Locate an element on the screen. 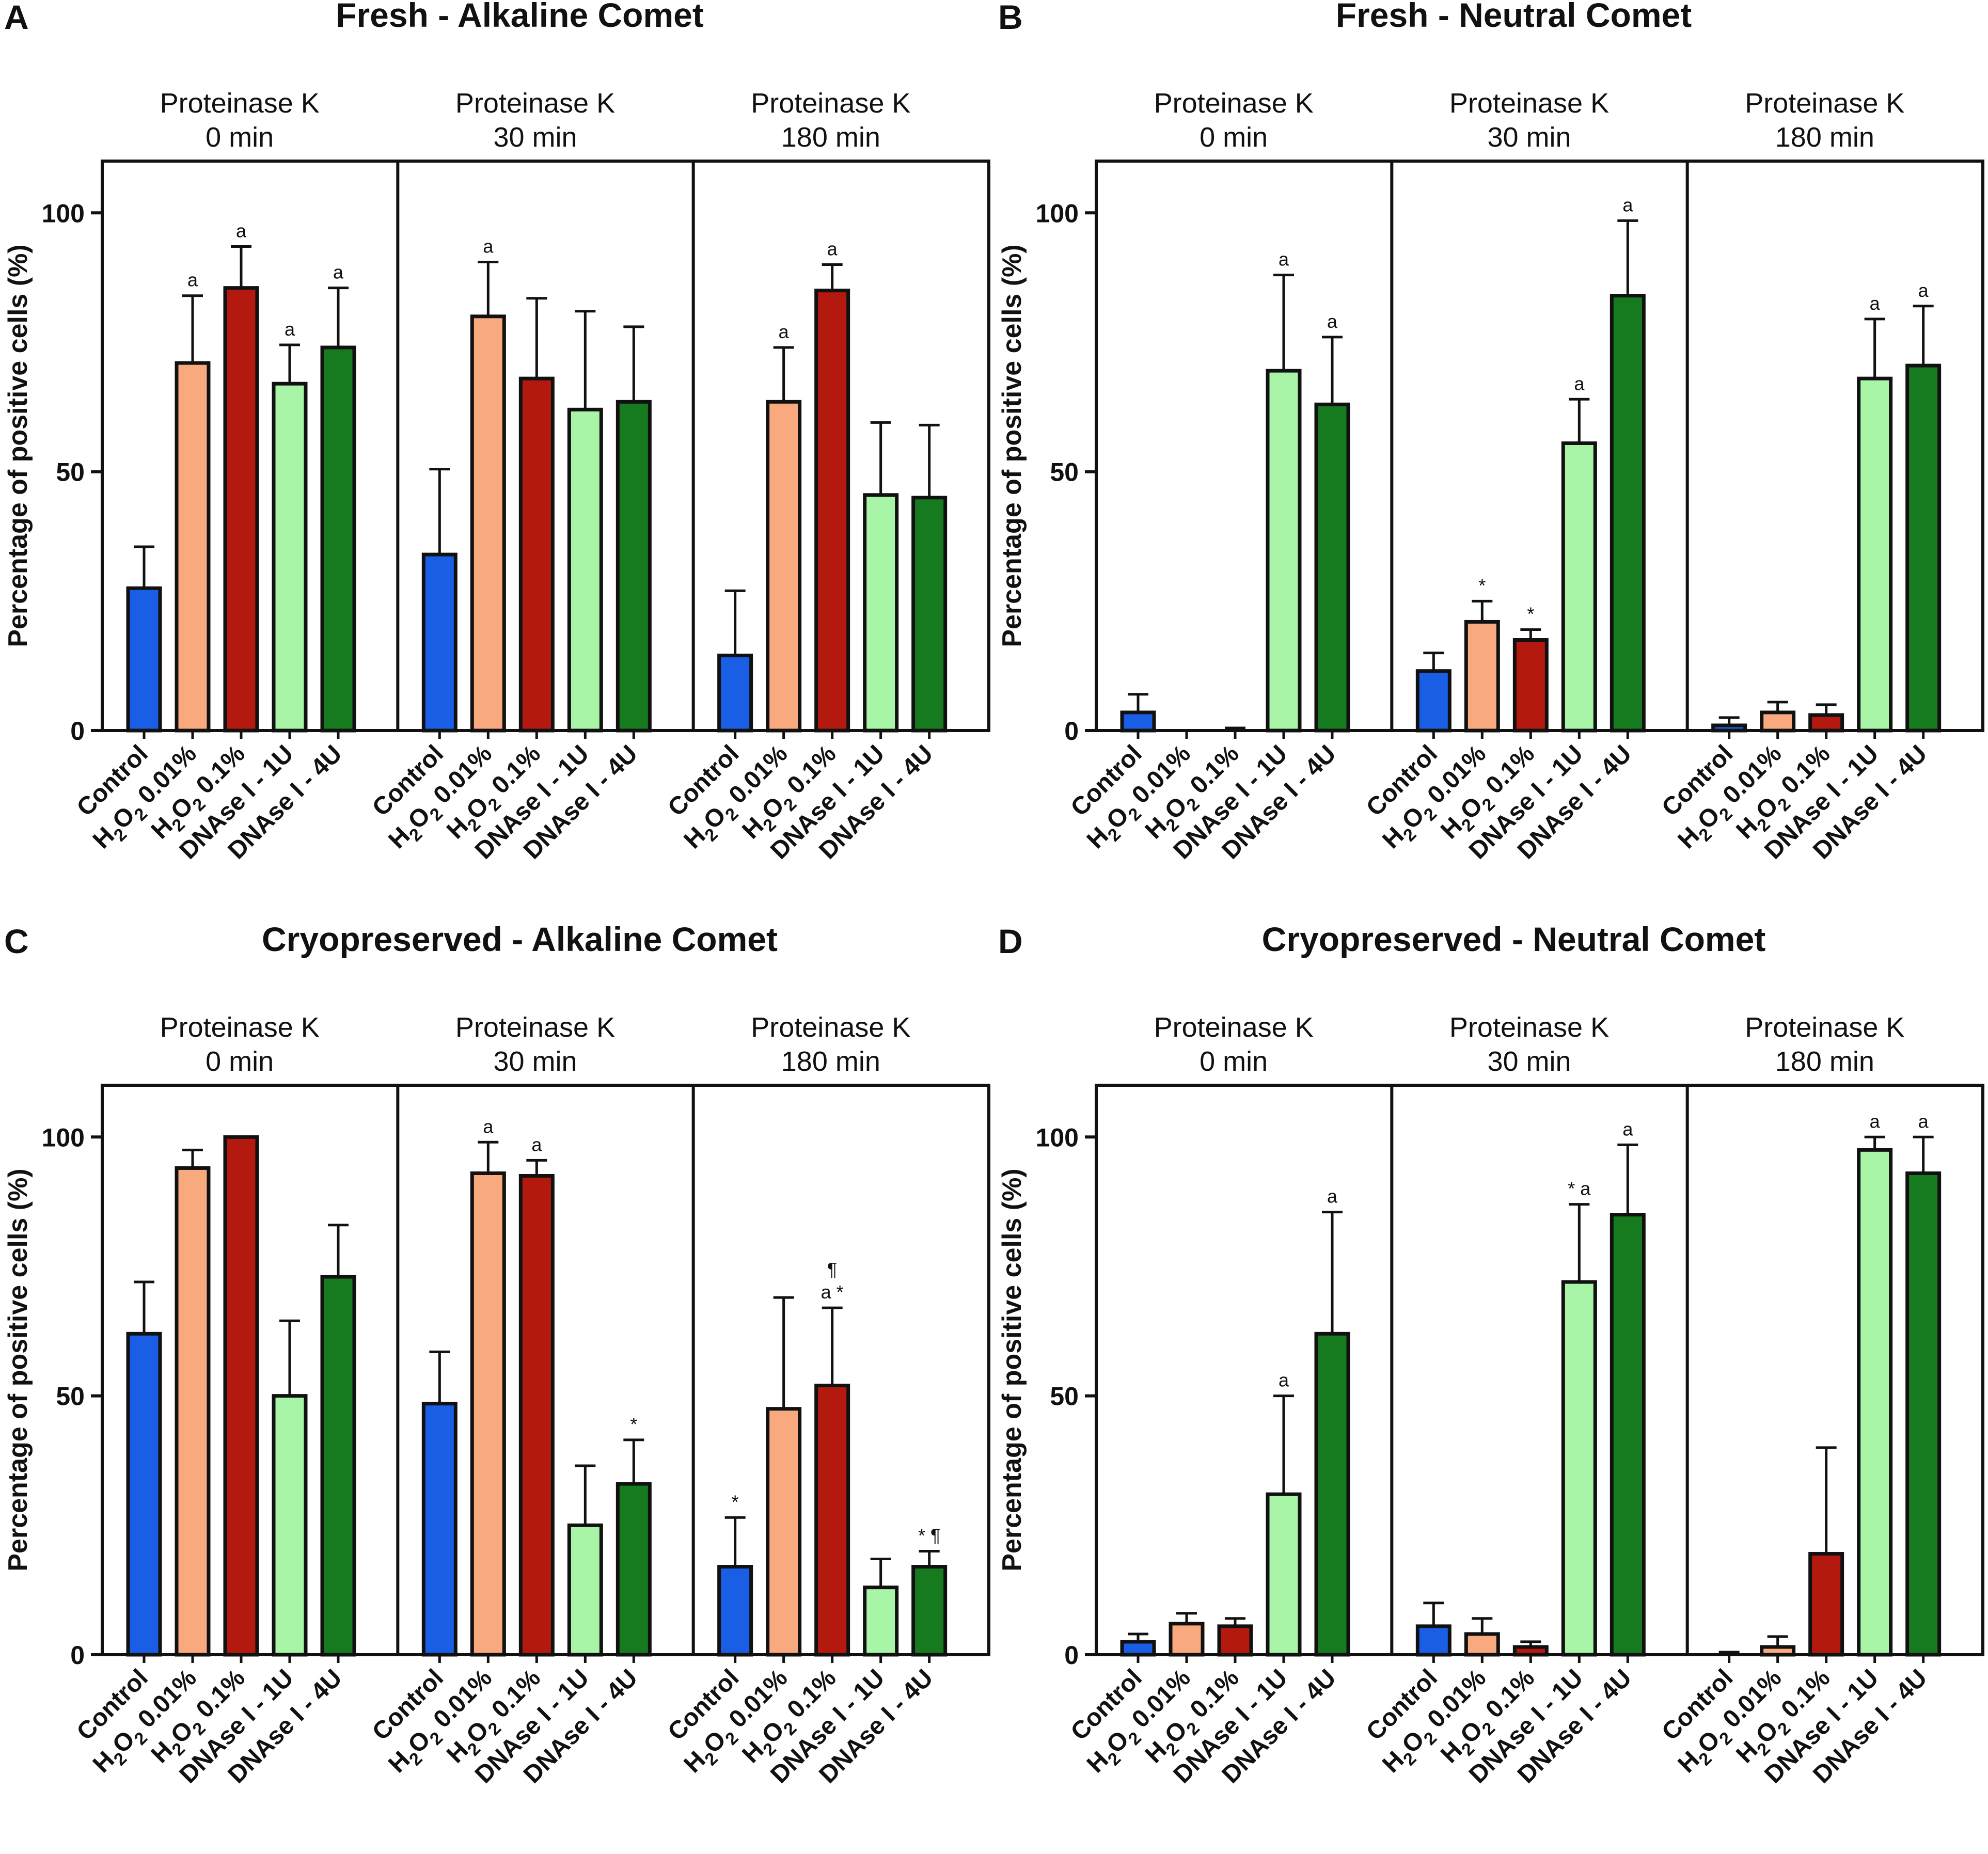 This screenshot has width=1988, height=1854. panel-letter-b: B is located at coordinates (1011, 18).